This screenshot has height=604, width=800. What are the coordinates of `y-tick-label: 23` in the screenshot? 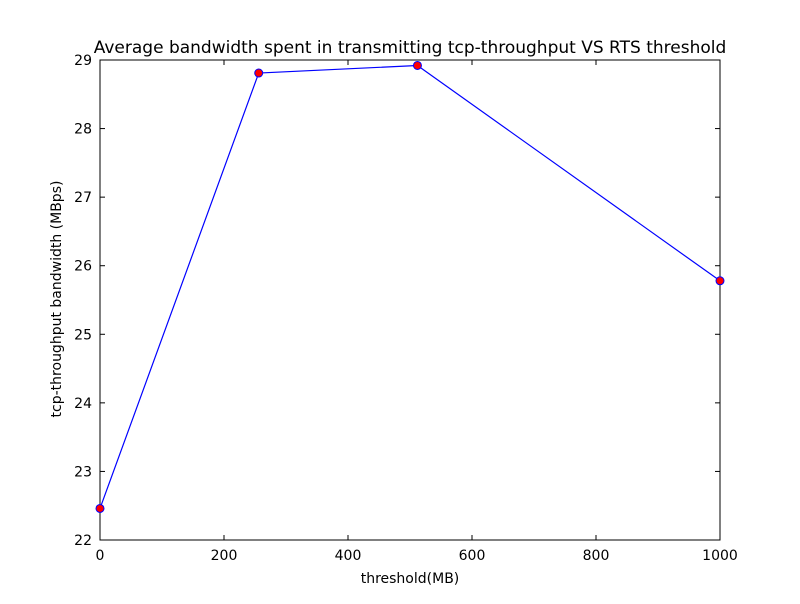 It's located at (83, 472).